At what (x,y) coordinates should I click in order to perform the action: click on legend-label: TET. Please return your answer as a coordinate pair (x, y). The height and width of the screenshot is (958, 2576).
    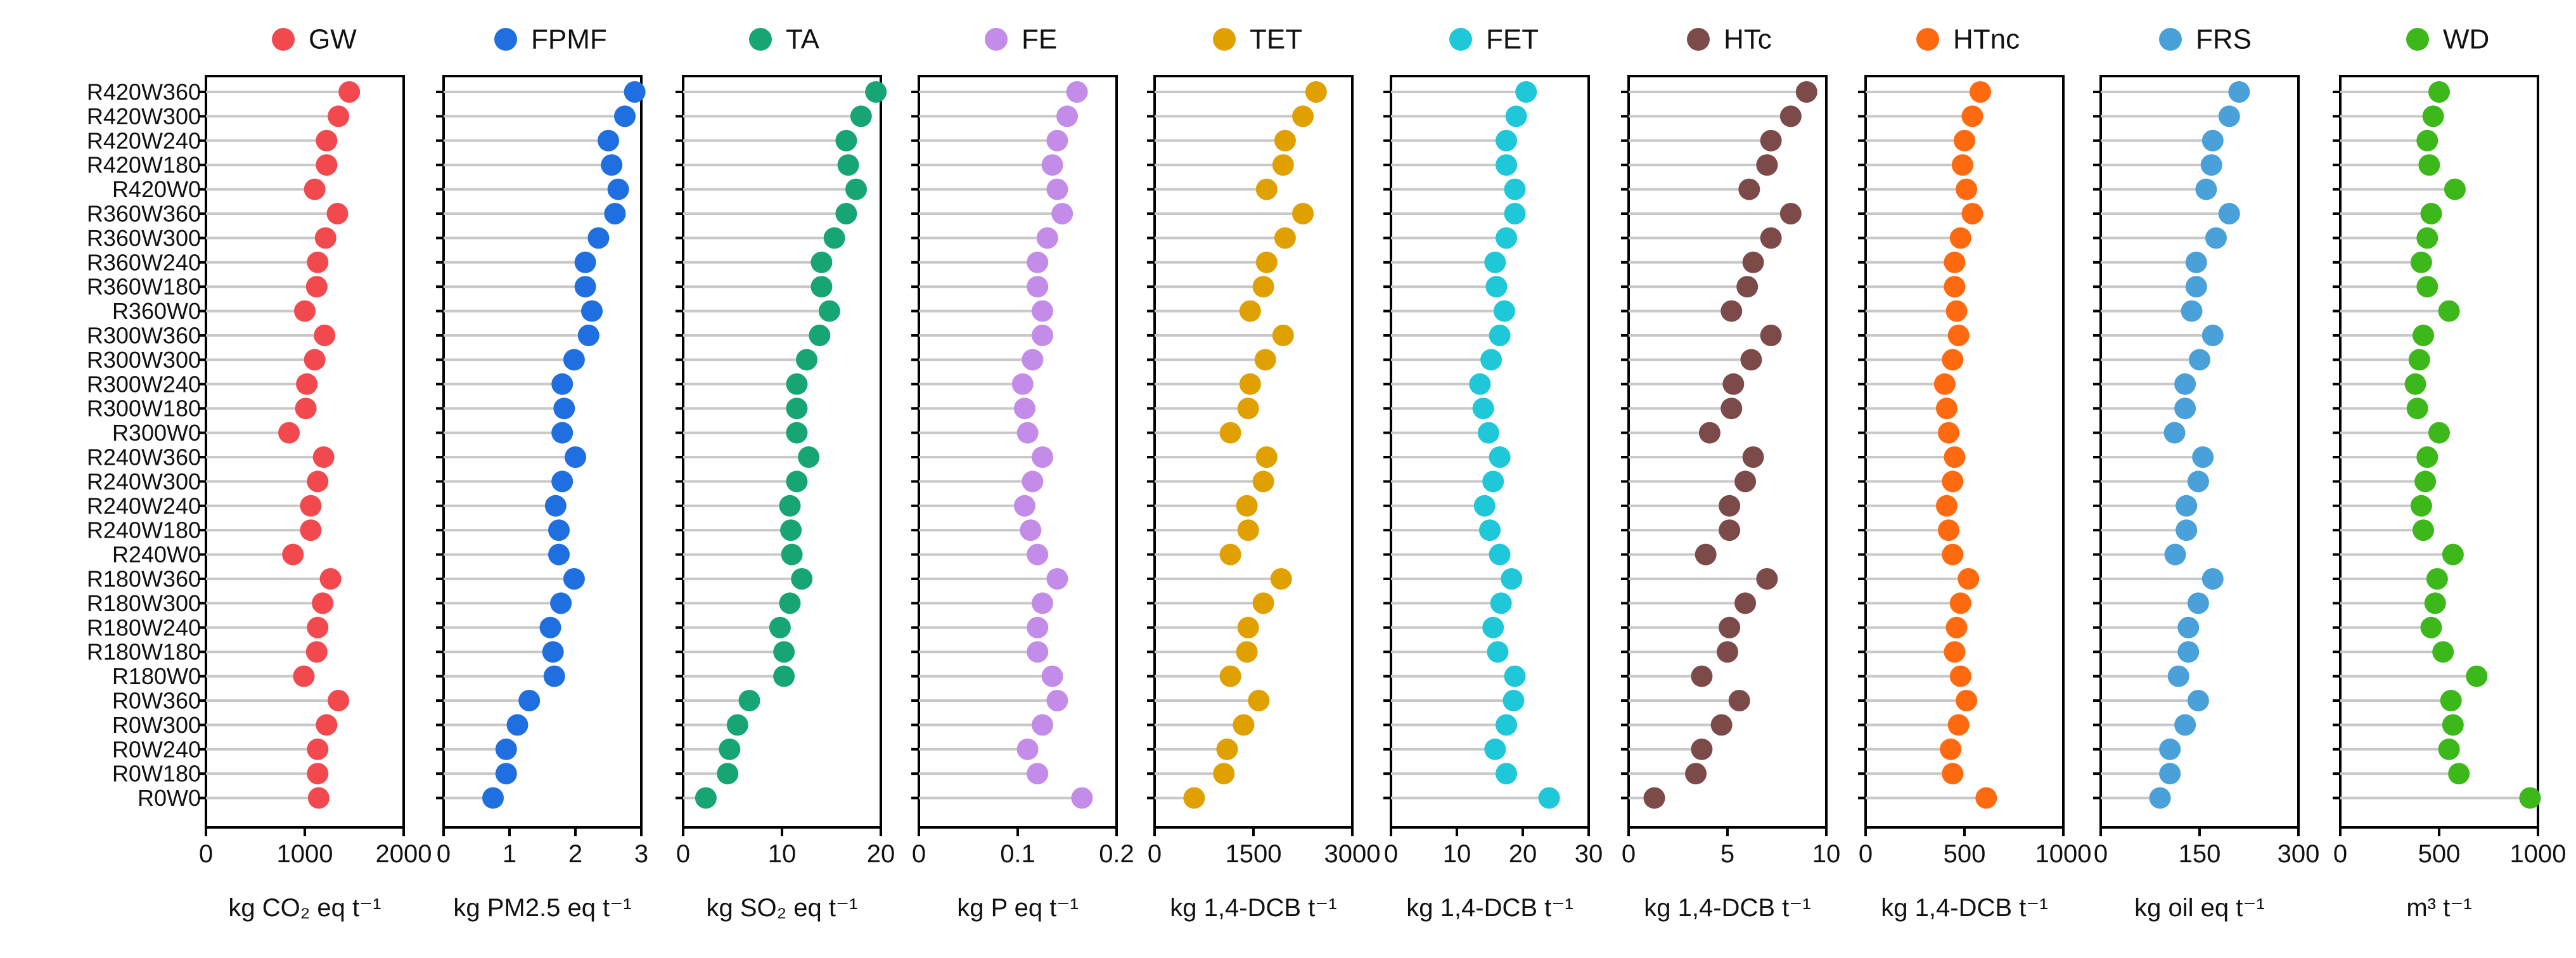
    Looking at the image, I should click on (1276, 39).